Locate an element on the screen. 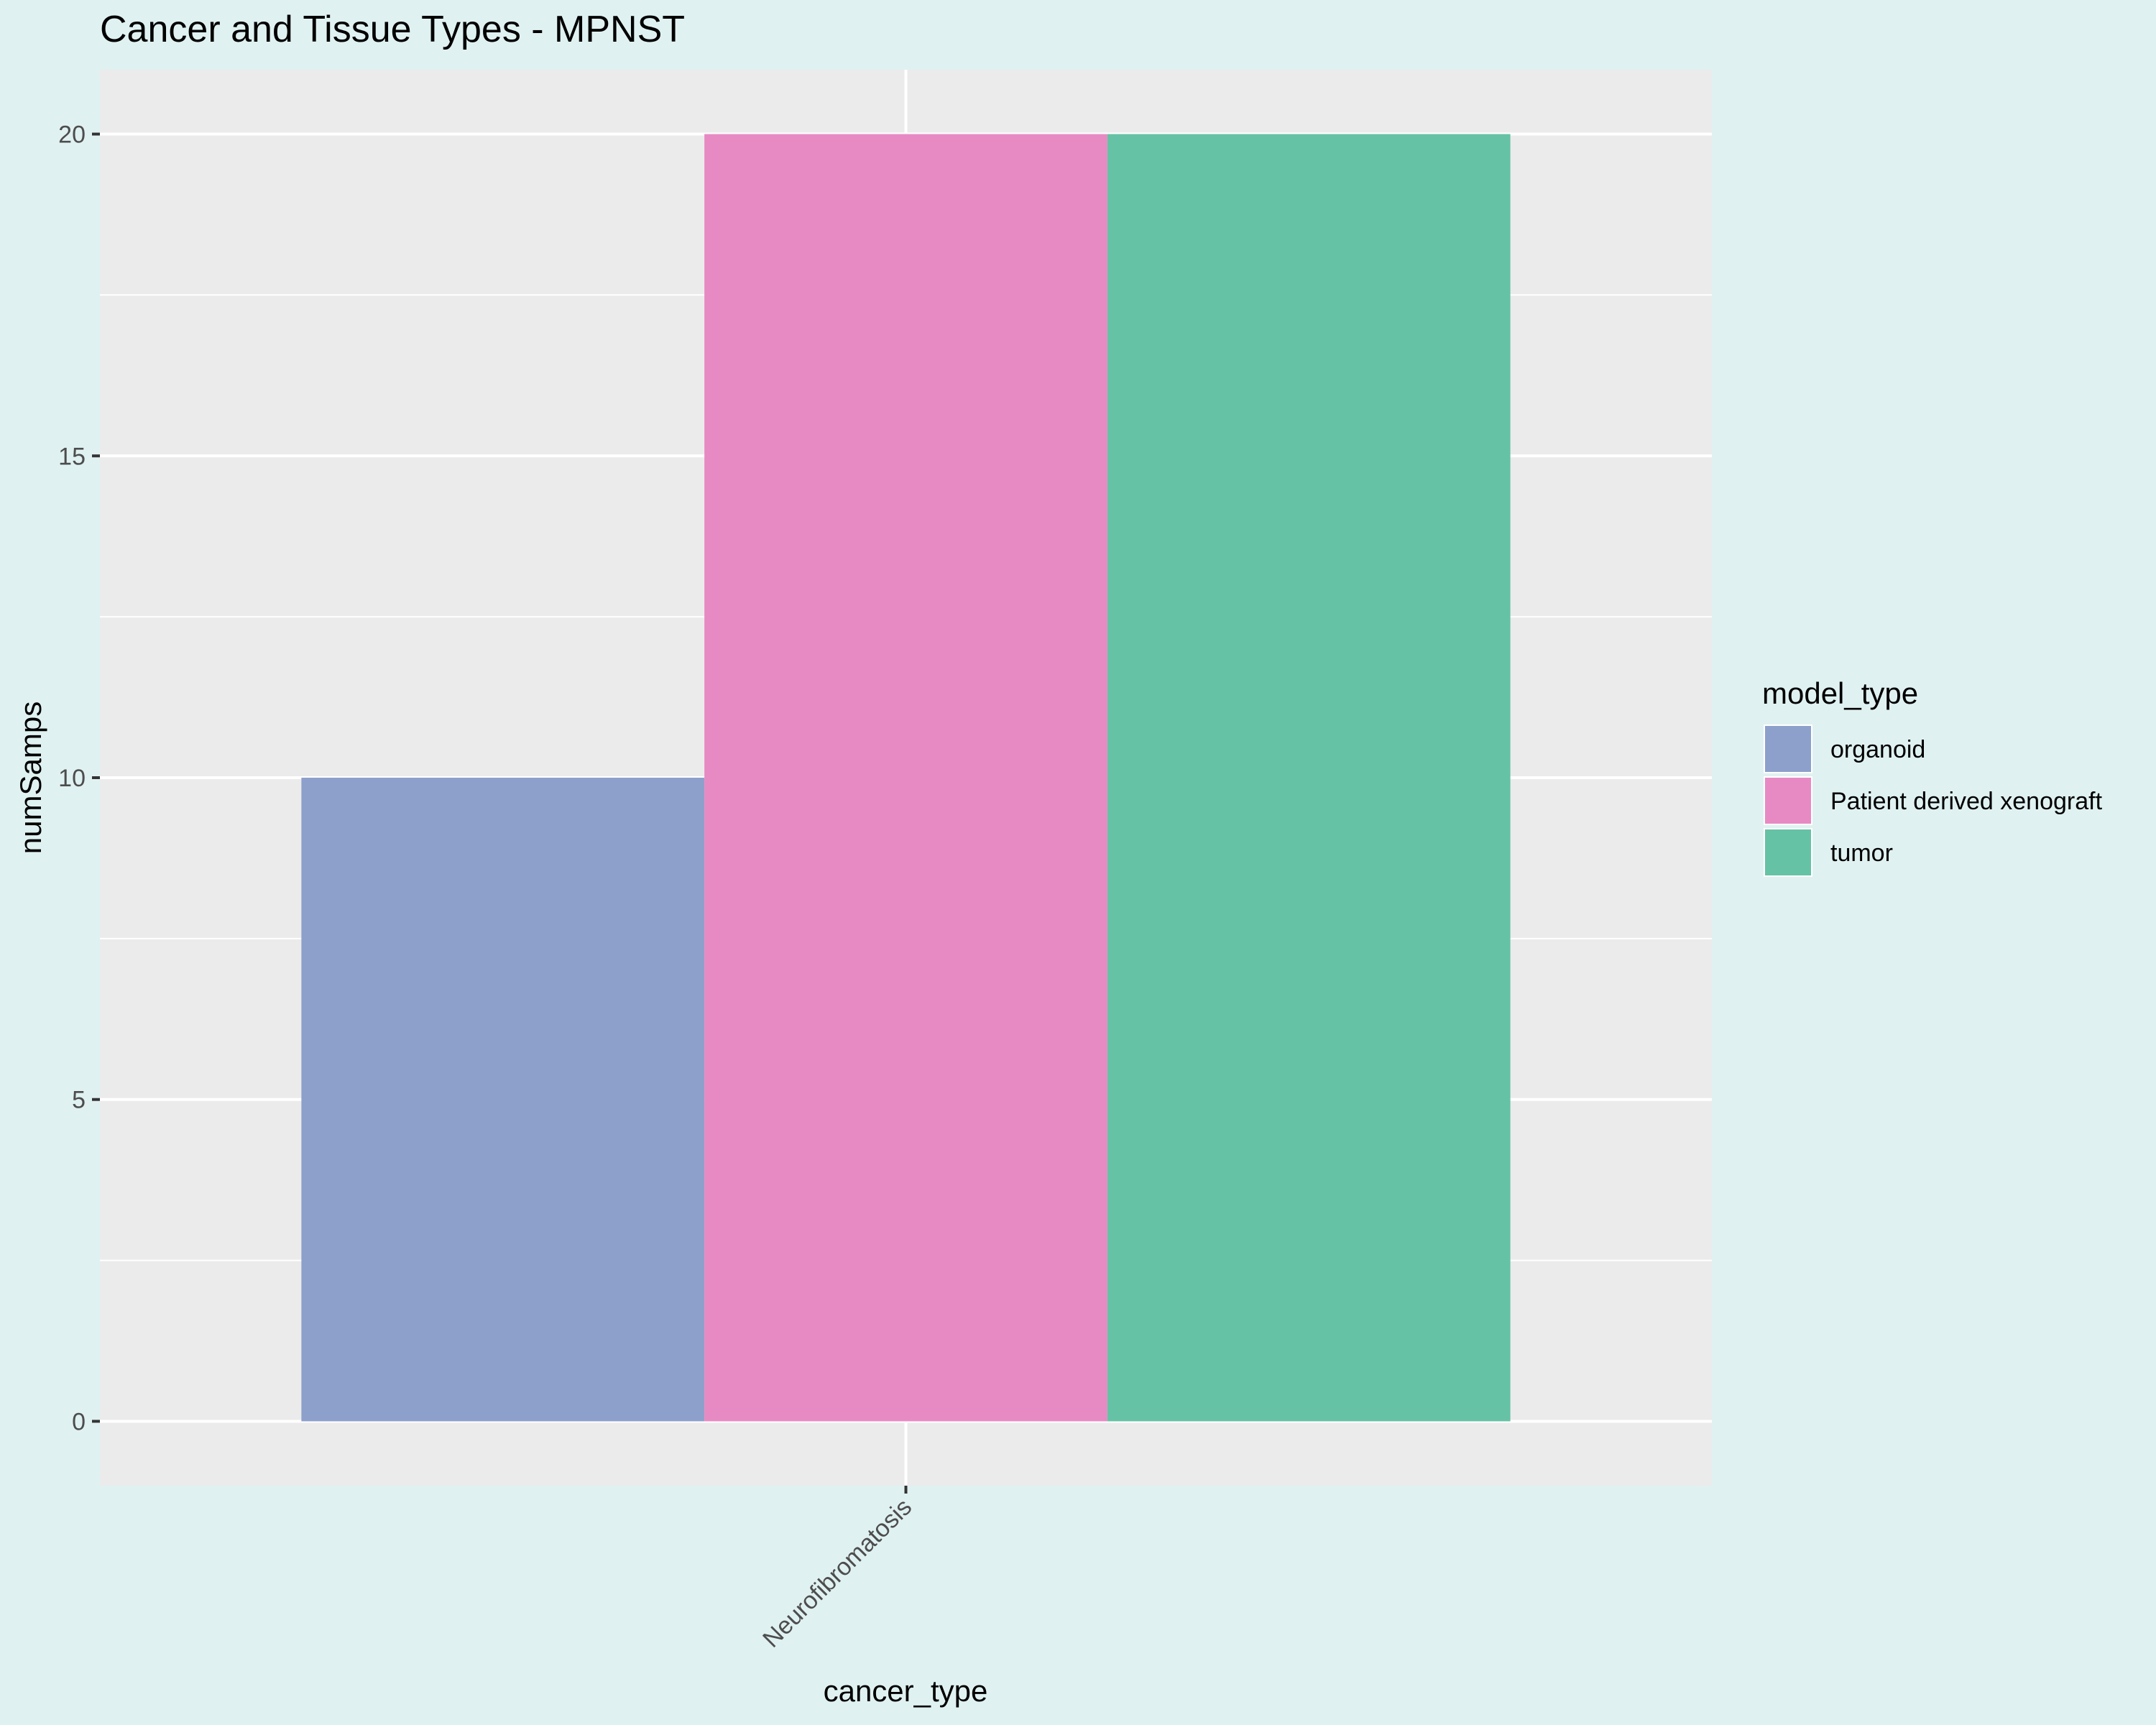 Image resolution: width=2156 pixels, height=1725 pixels. bar-patient-derived-xenograft is located at coordinates (905, 778).